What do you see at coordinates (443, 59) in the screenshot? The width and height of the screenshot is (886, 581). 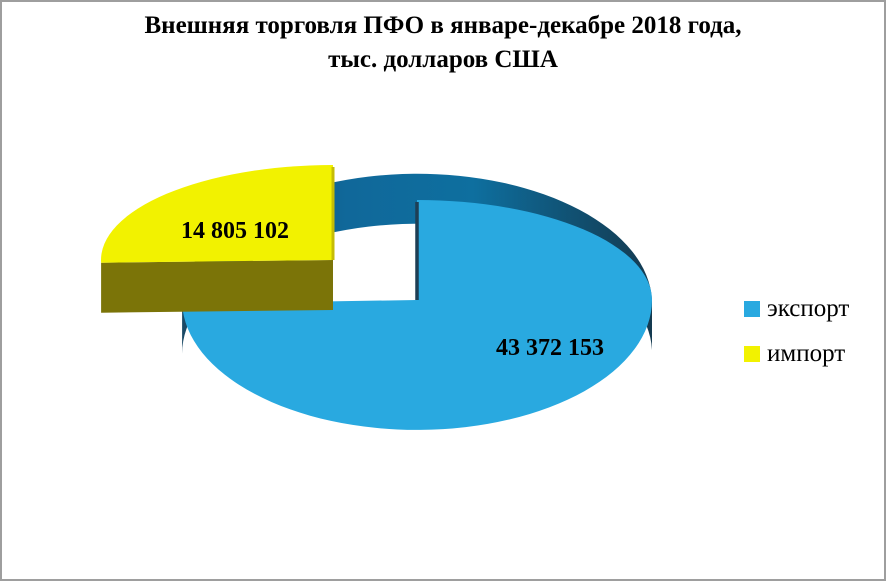 I see `chart-title-line2: тыс. долларов США` at bounding box center [443, 59].